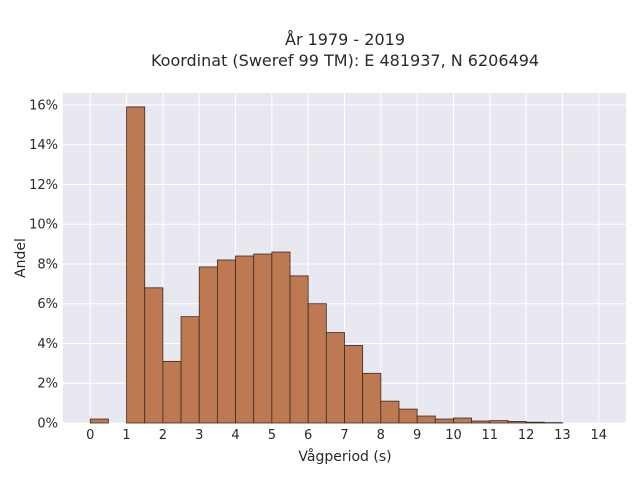 This screenshot has width=640, height=480. Describe the element at coordinates (47, 344) in the screenshot. I see `y-tick-label: 4%` at that location.